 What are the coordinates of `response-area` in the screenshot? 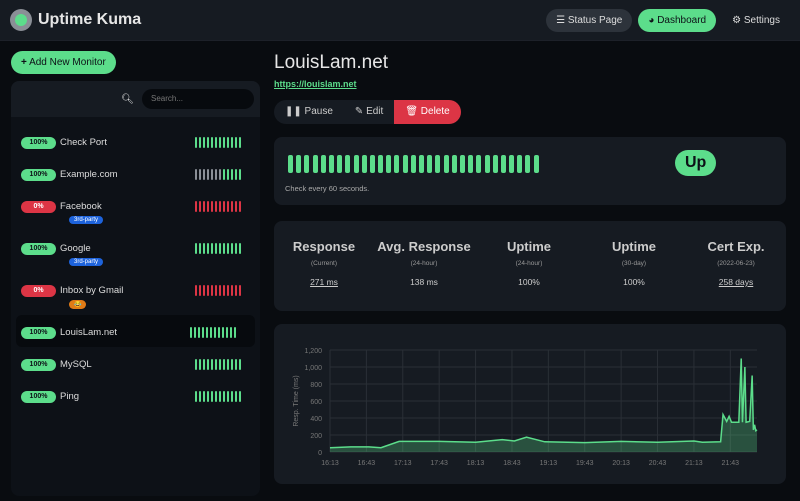 It's located at (543, 405).